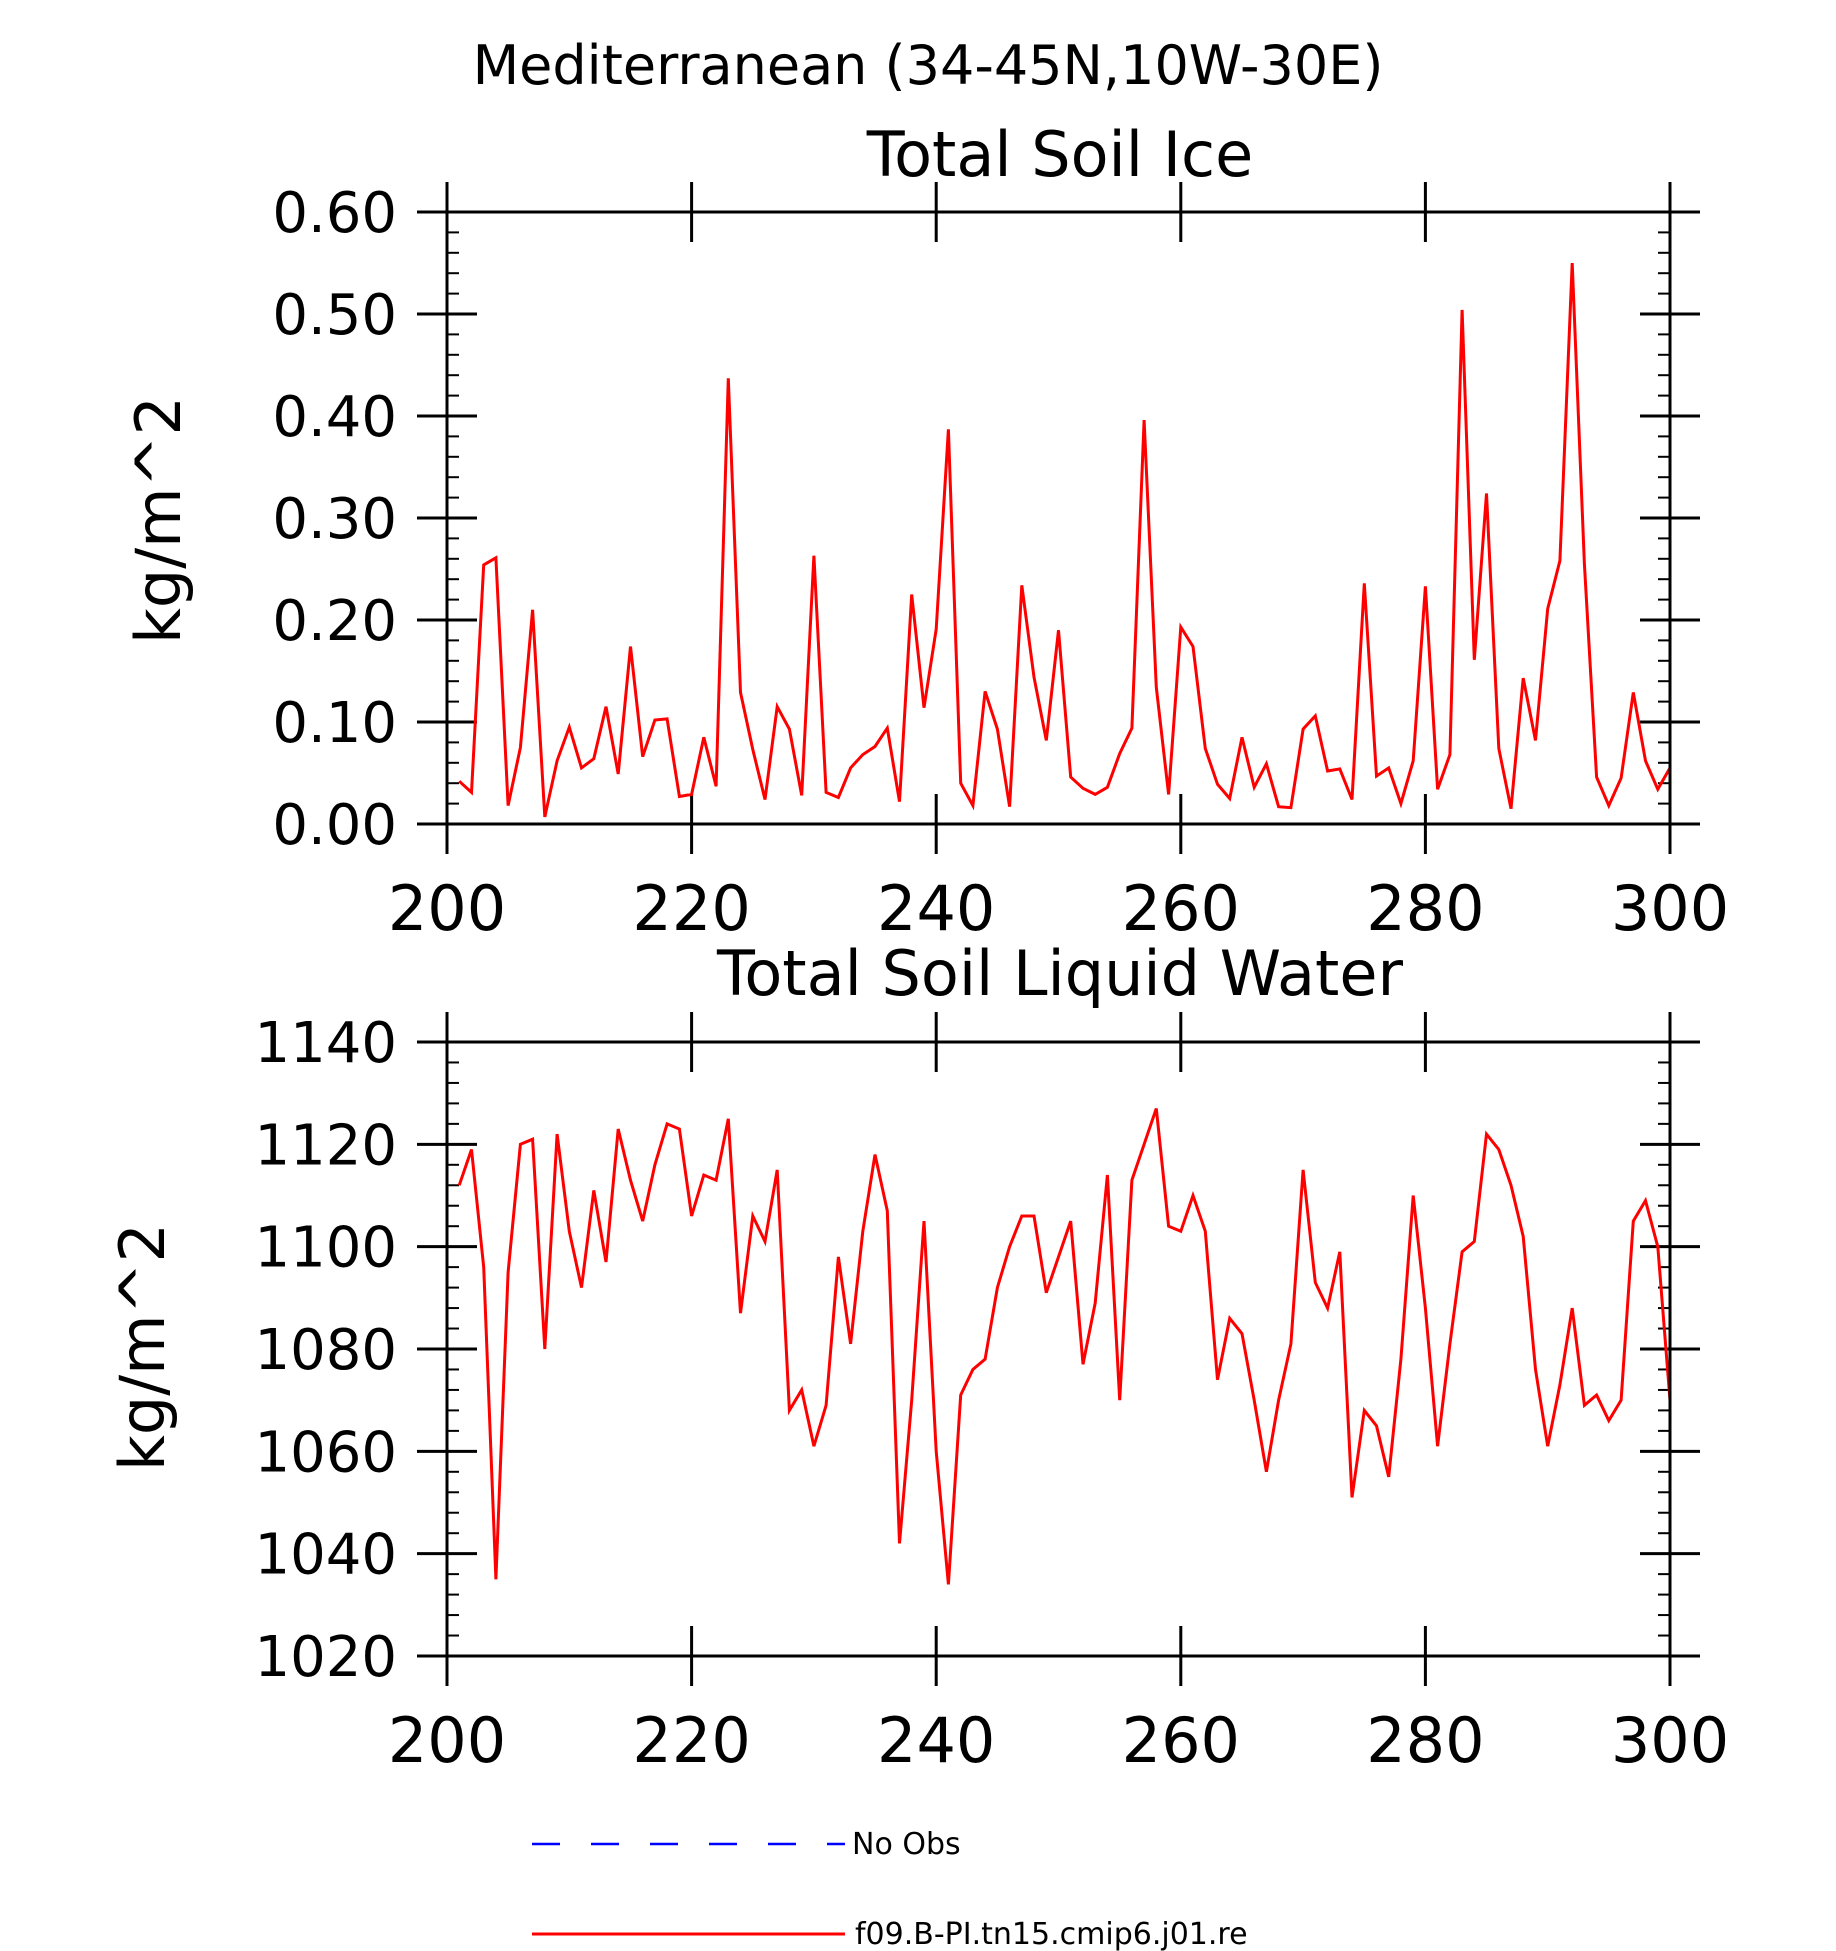 The height and width of the screenshot is (1951, 1836). I want to click on panel-soil-liquid-ylabel: kg/m^2, so click(142, 1347).